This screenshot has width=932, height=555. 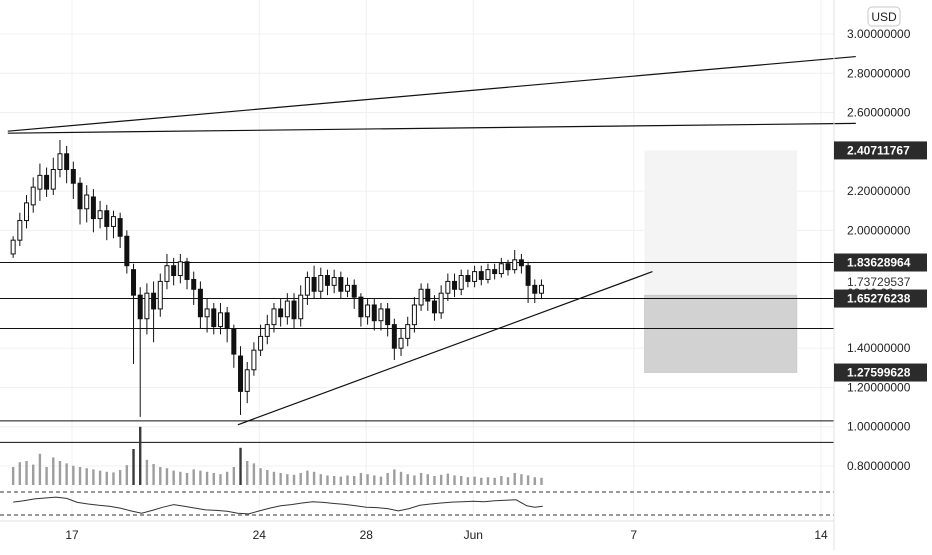 I want to click on time-axis: 17 24 28 Jun 7 14, so click(x=417, y=531).